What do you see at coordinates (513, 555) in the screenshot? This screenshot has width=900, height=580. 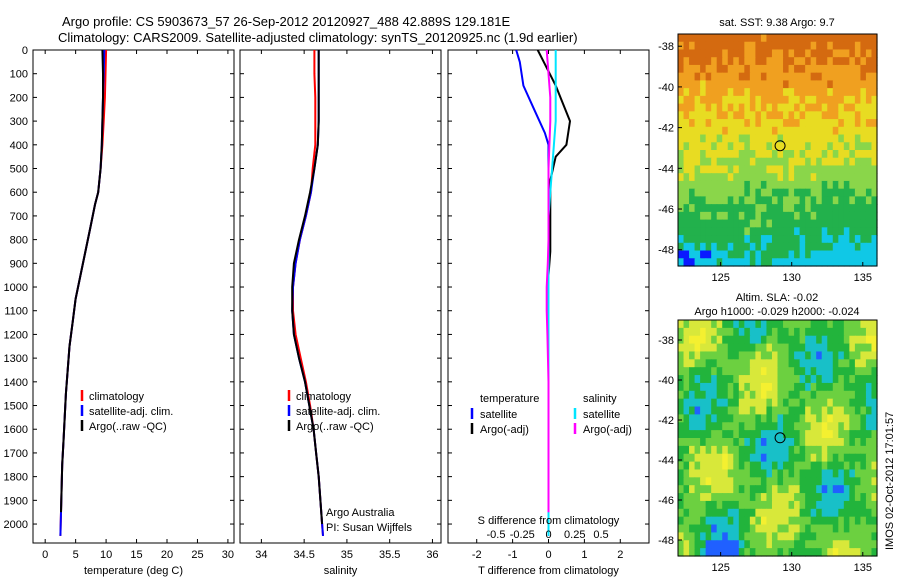 I see `x-tick-label: -1` at bounding box center [513, 555].